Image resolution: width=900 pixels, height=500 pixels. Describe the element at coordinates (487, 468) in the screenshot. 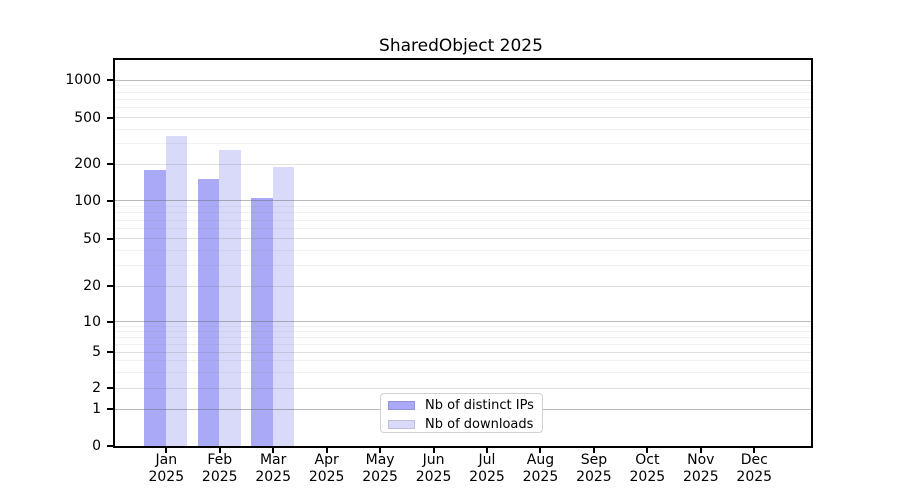

I see `x-tick-label-jul: Jul 2025` at that location.